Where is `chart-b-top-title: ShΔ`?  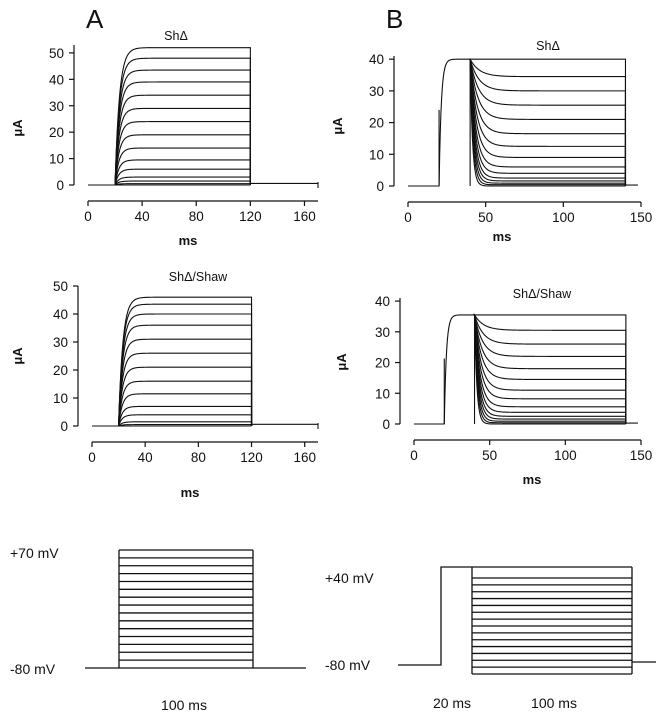 chart-b-top-title: ShΔ is located at coordinates (548, 46).